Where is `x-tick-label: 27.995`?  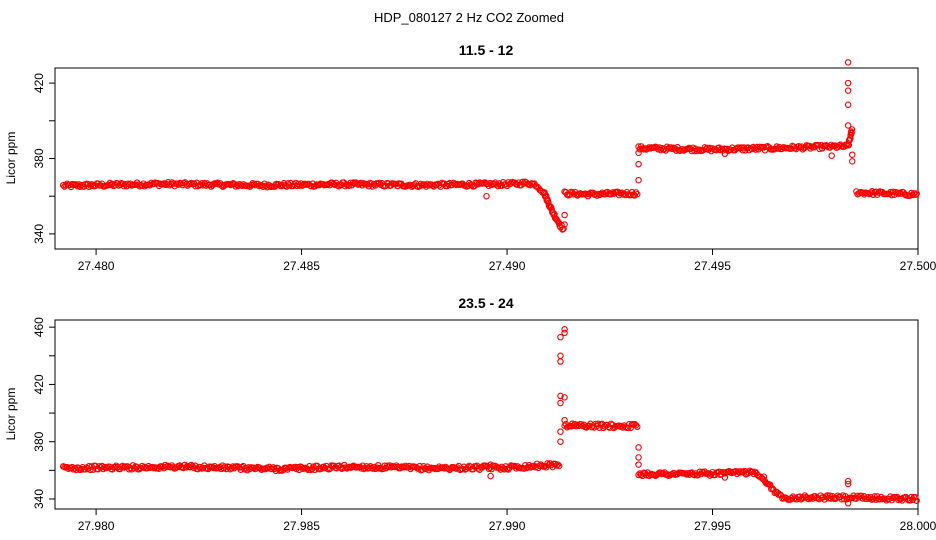
x-tick-label: 27.995 is located at coordinates (712, 526).